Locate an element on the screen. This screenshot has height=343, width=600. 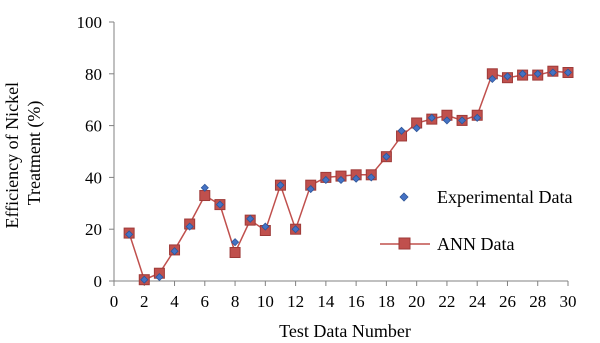
x-tick-label: 24 is located at coordinates (478, 301).